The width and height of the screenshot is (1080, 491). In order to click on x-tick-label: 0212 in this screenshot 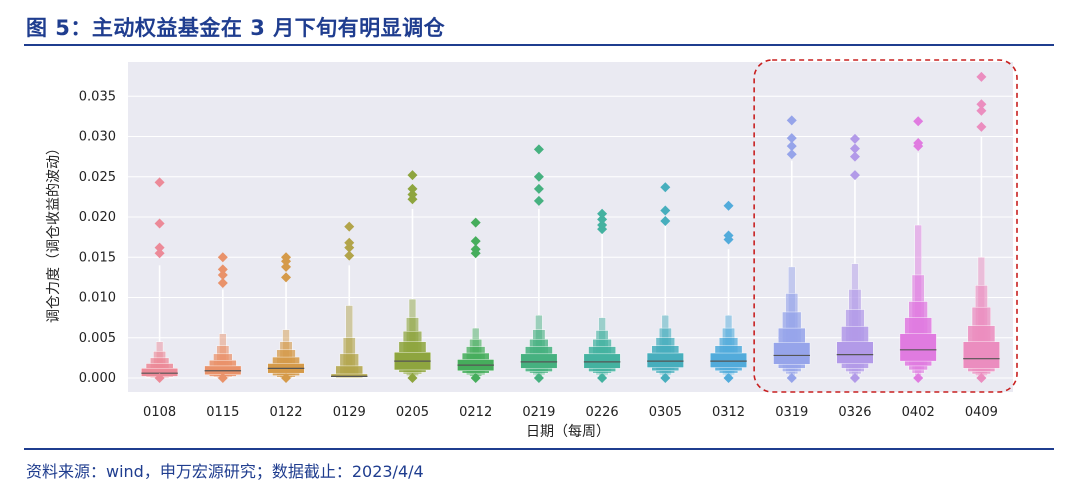, I will do `click(475, 412)`.